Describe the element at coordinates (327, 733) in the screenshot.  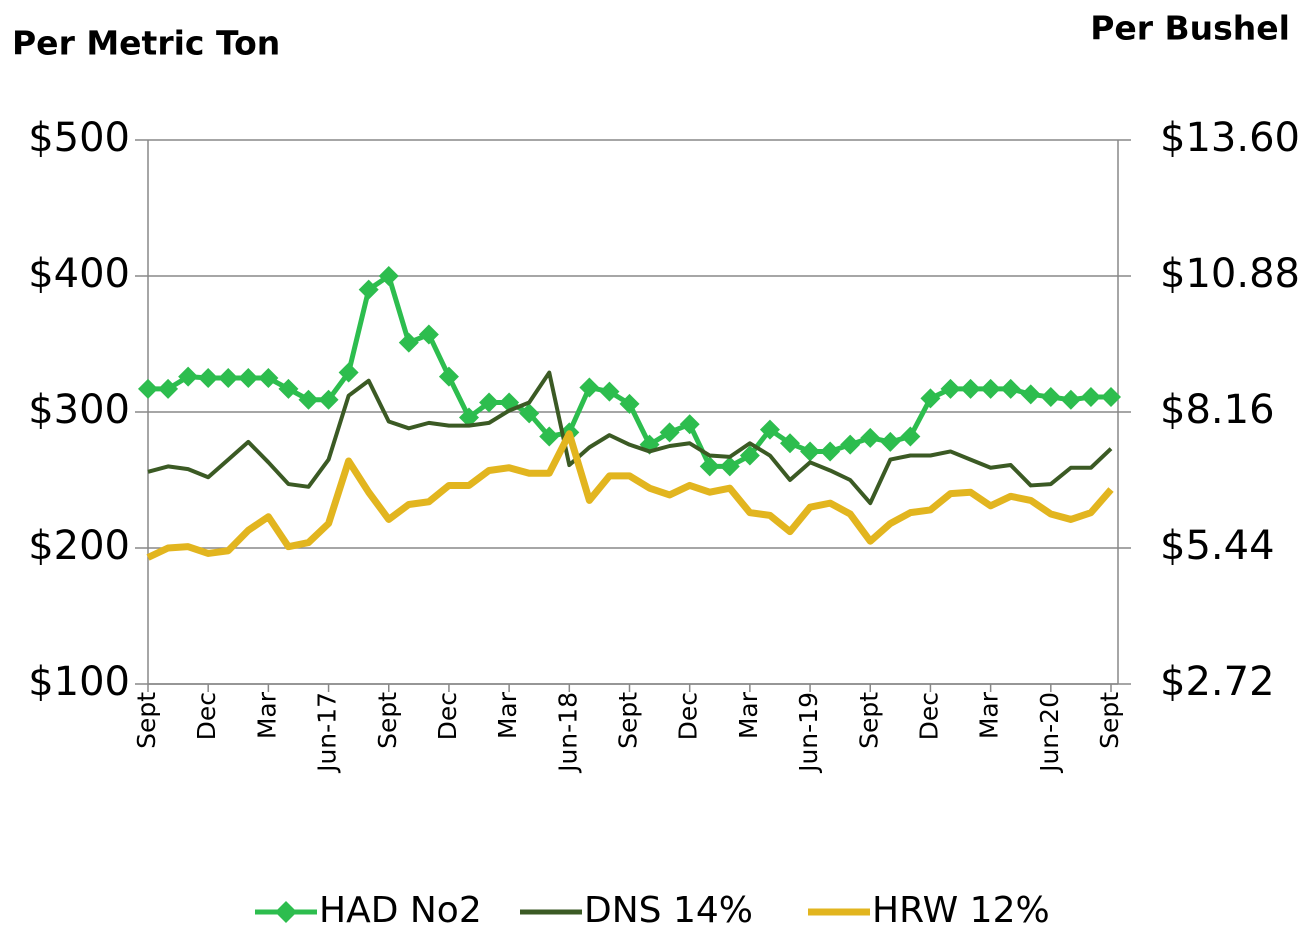
I see `x-tick-label: Jun-17` at that location.